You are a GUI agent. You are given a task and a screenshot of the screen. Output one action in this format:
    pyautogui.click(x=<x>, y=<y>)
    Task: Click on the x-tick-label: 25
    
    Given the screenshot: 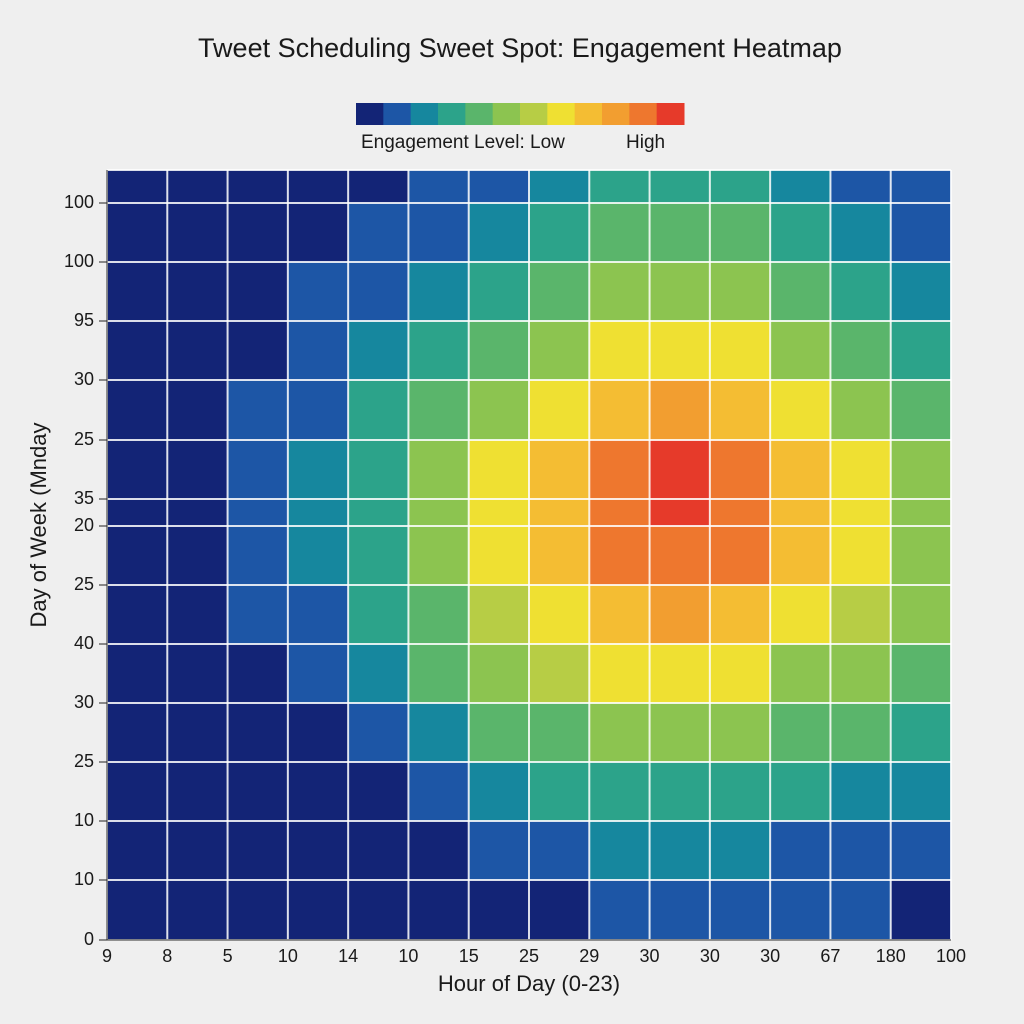 What is the action you would take?
    pyautogui.click(x=529, y=956)
    